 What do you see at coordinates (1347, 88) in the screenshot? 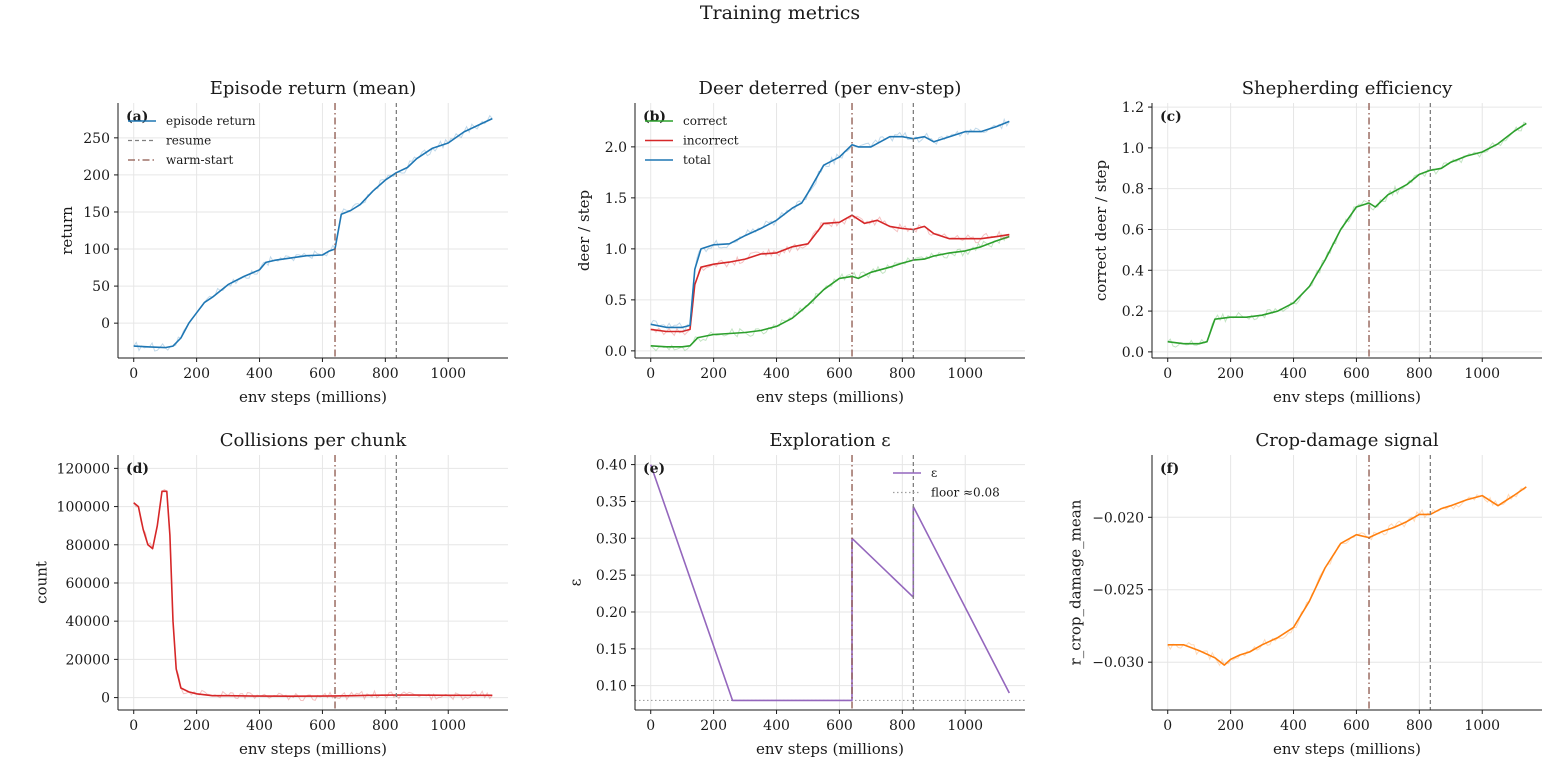
I see `panel-title: Shepherding efficiency` at bounding box center [1347, 88].